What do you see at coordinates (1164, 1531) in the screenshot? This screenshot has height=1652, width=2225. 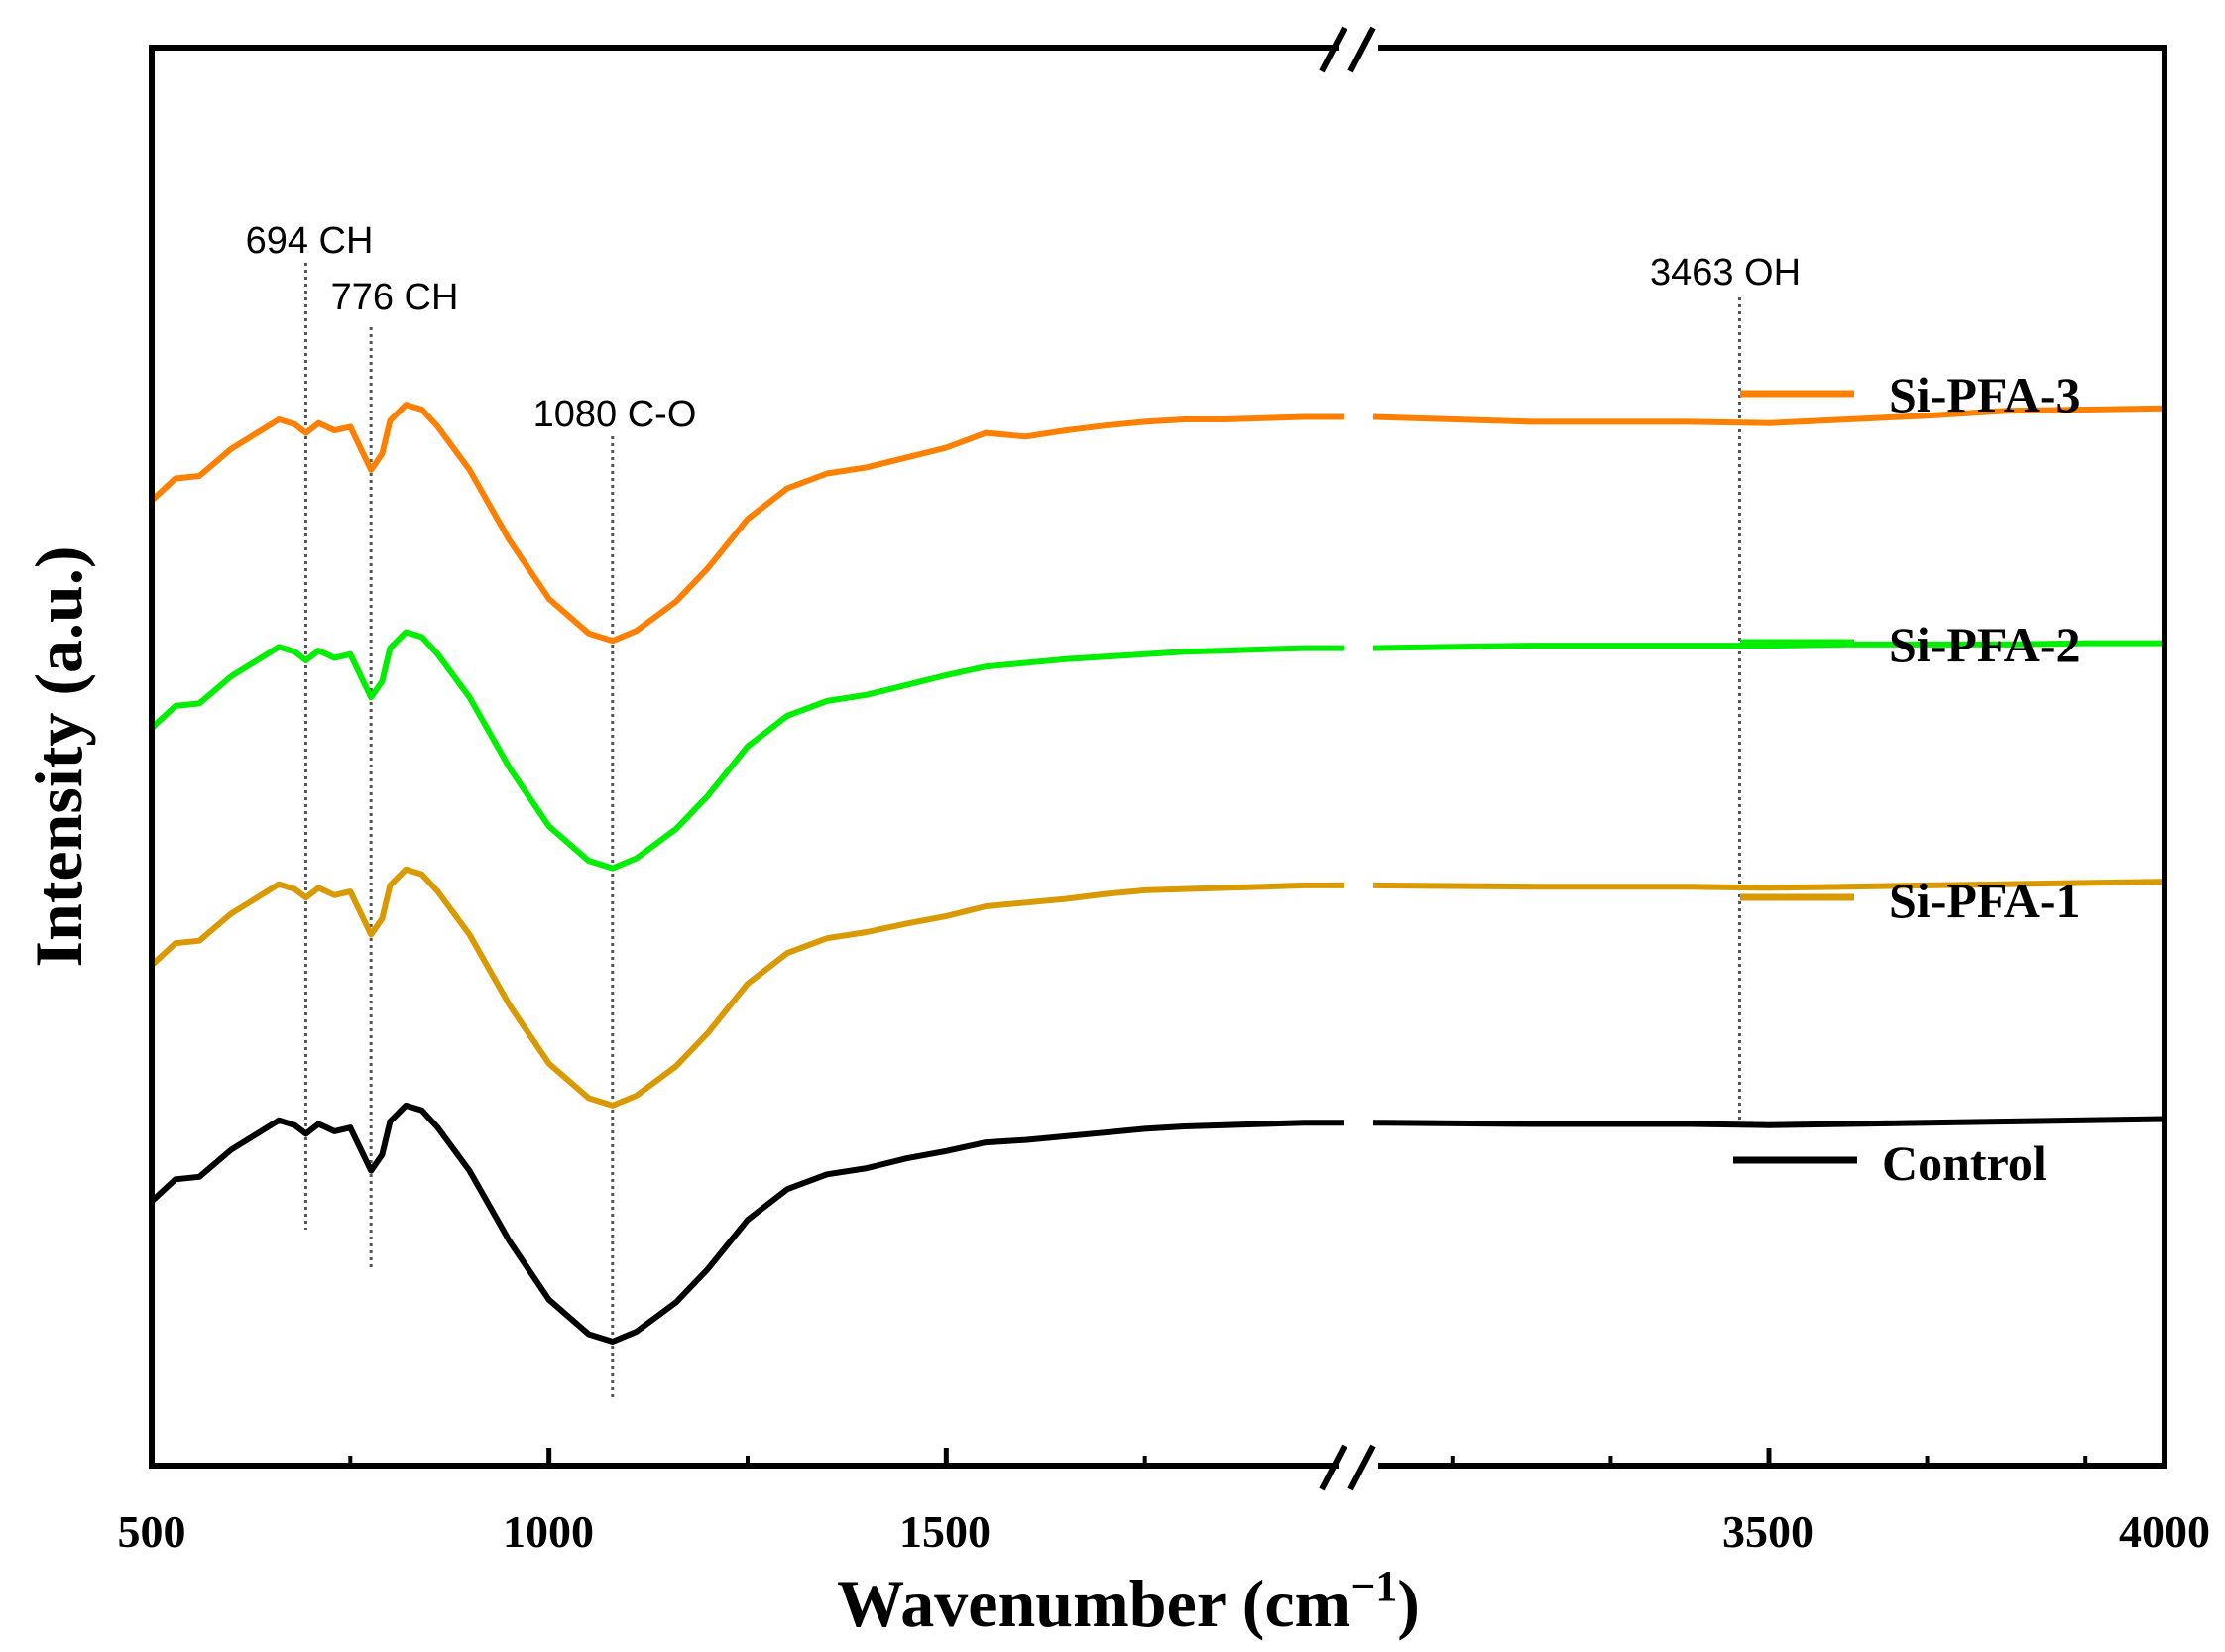 I see `x-tick-labels: 500 1000 1500 3500 4000` at bounding box center [1164, 1531].